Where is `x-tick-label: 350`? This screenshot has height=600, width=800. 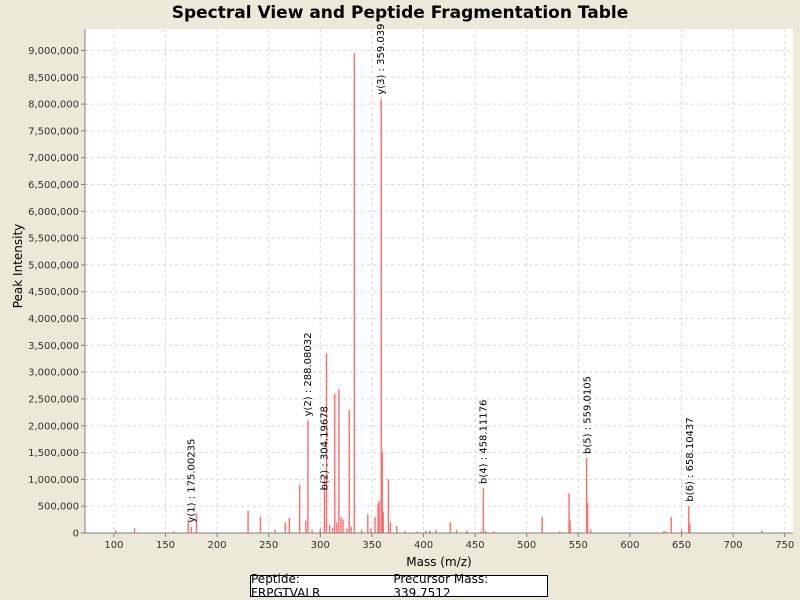
x-tick-label: 350 is located at coordinates (371, 545).